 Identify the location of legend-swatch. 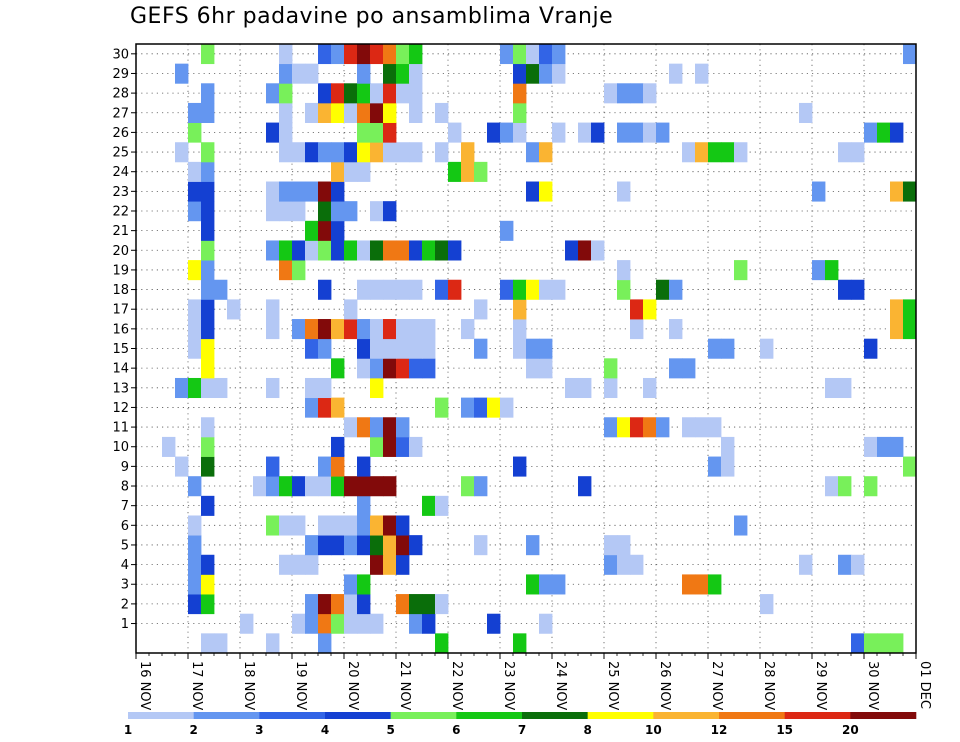
(555, 715).